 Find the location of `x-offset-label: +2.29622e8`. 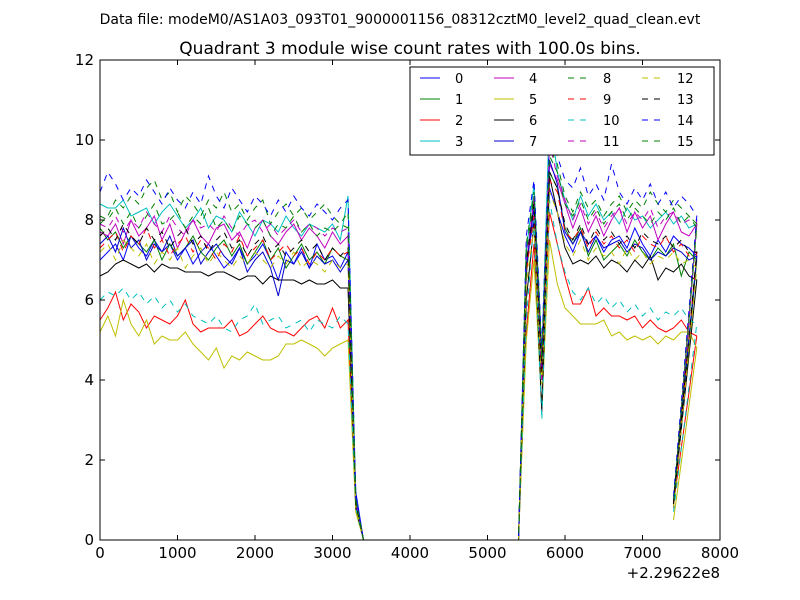

x-offset-label: +2.29622e8 is located at coordinates (673, 573).